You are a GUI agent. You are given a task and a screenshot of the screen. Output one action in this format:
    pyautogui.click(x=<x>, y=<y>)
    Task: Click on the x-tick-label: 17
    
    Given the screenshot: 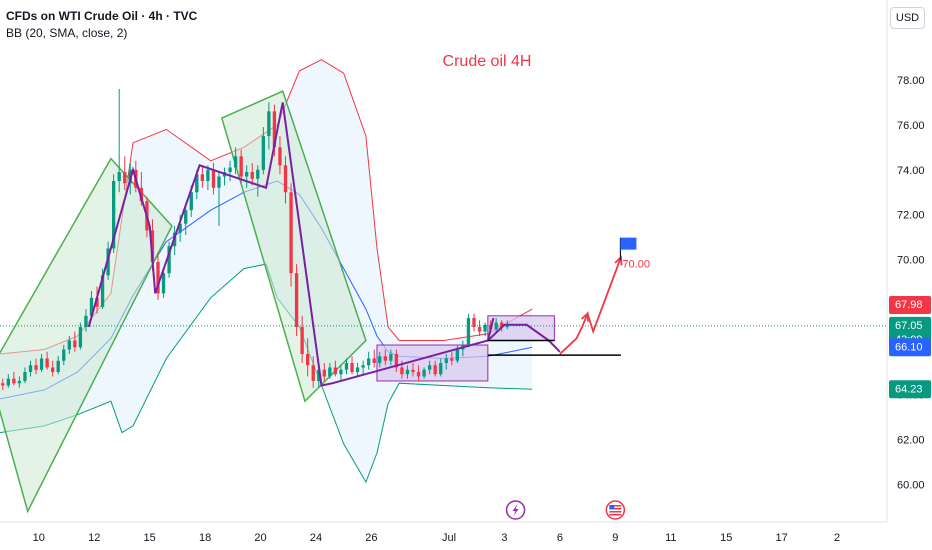 What is the action you would take?
    pyautogui.click(x=782, y=538)
    